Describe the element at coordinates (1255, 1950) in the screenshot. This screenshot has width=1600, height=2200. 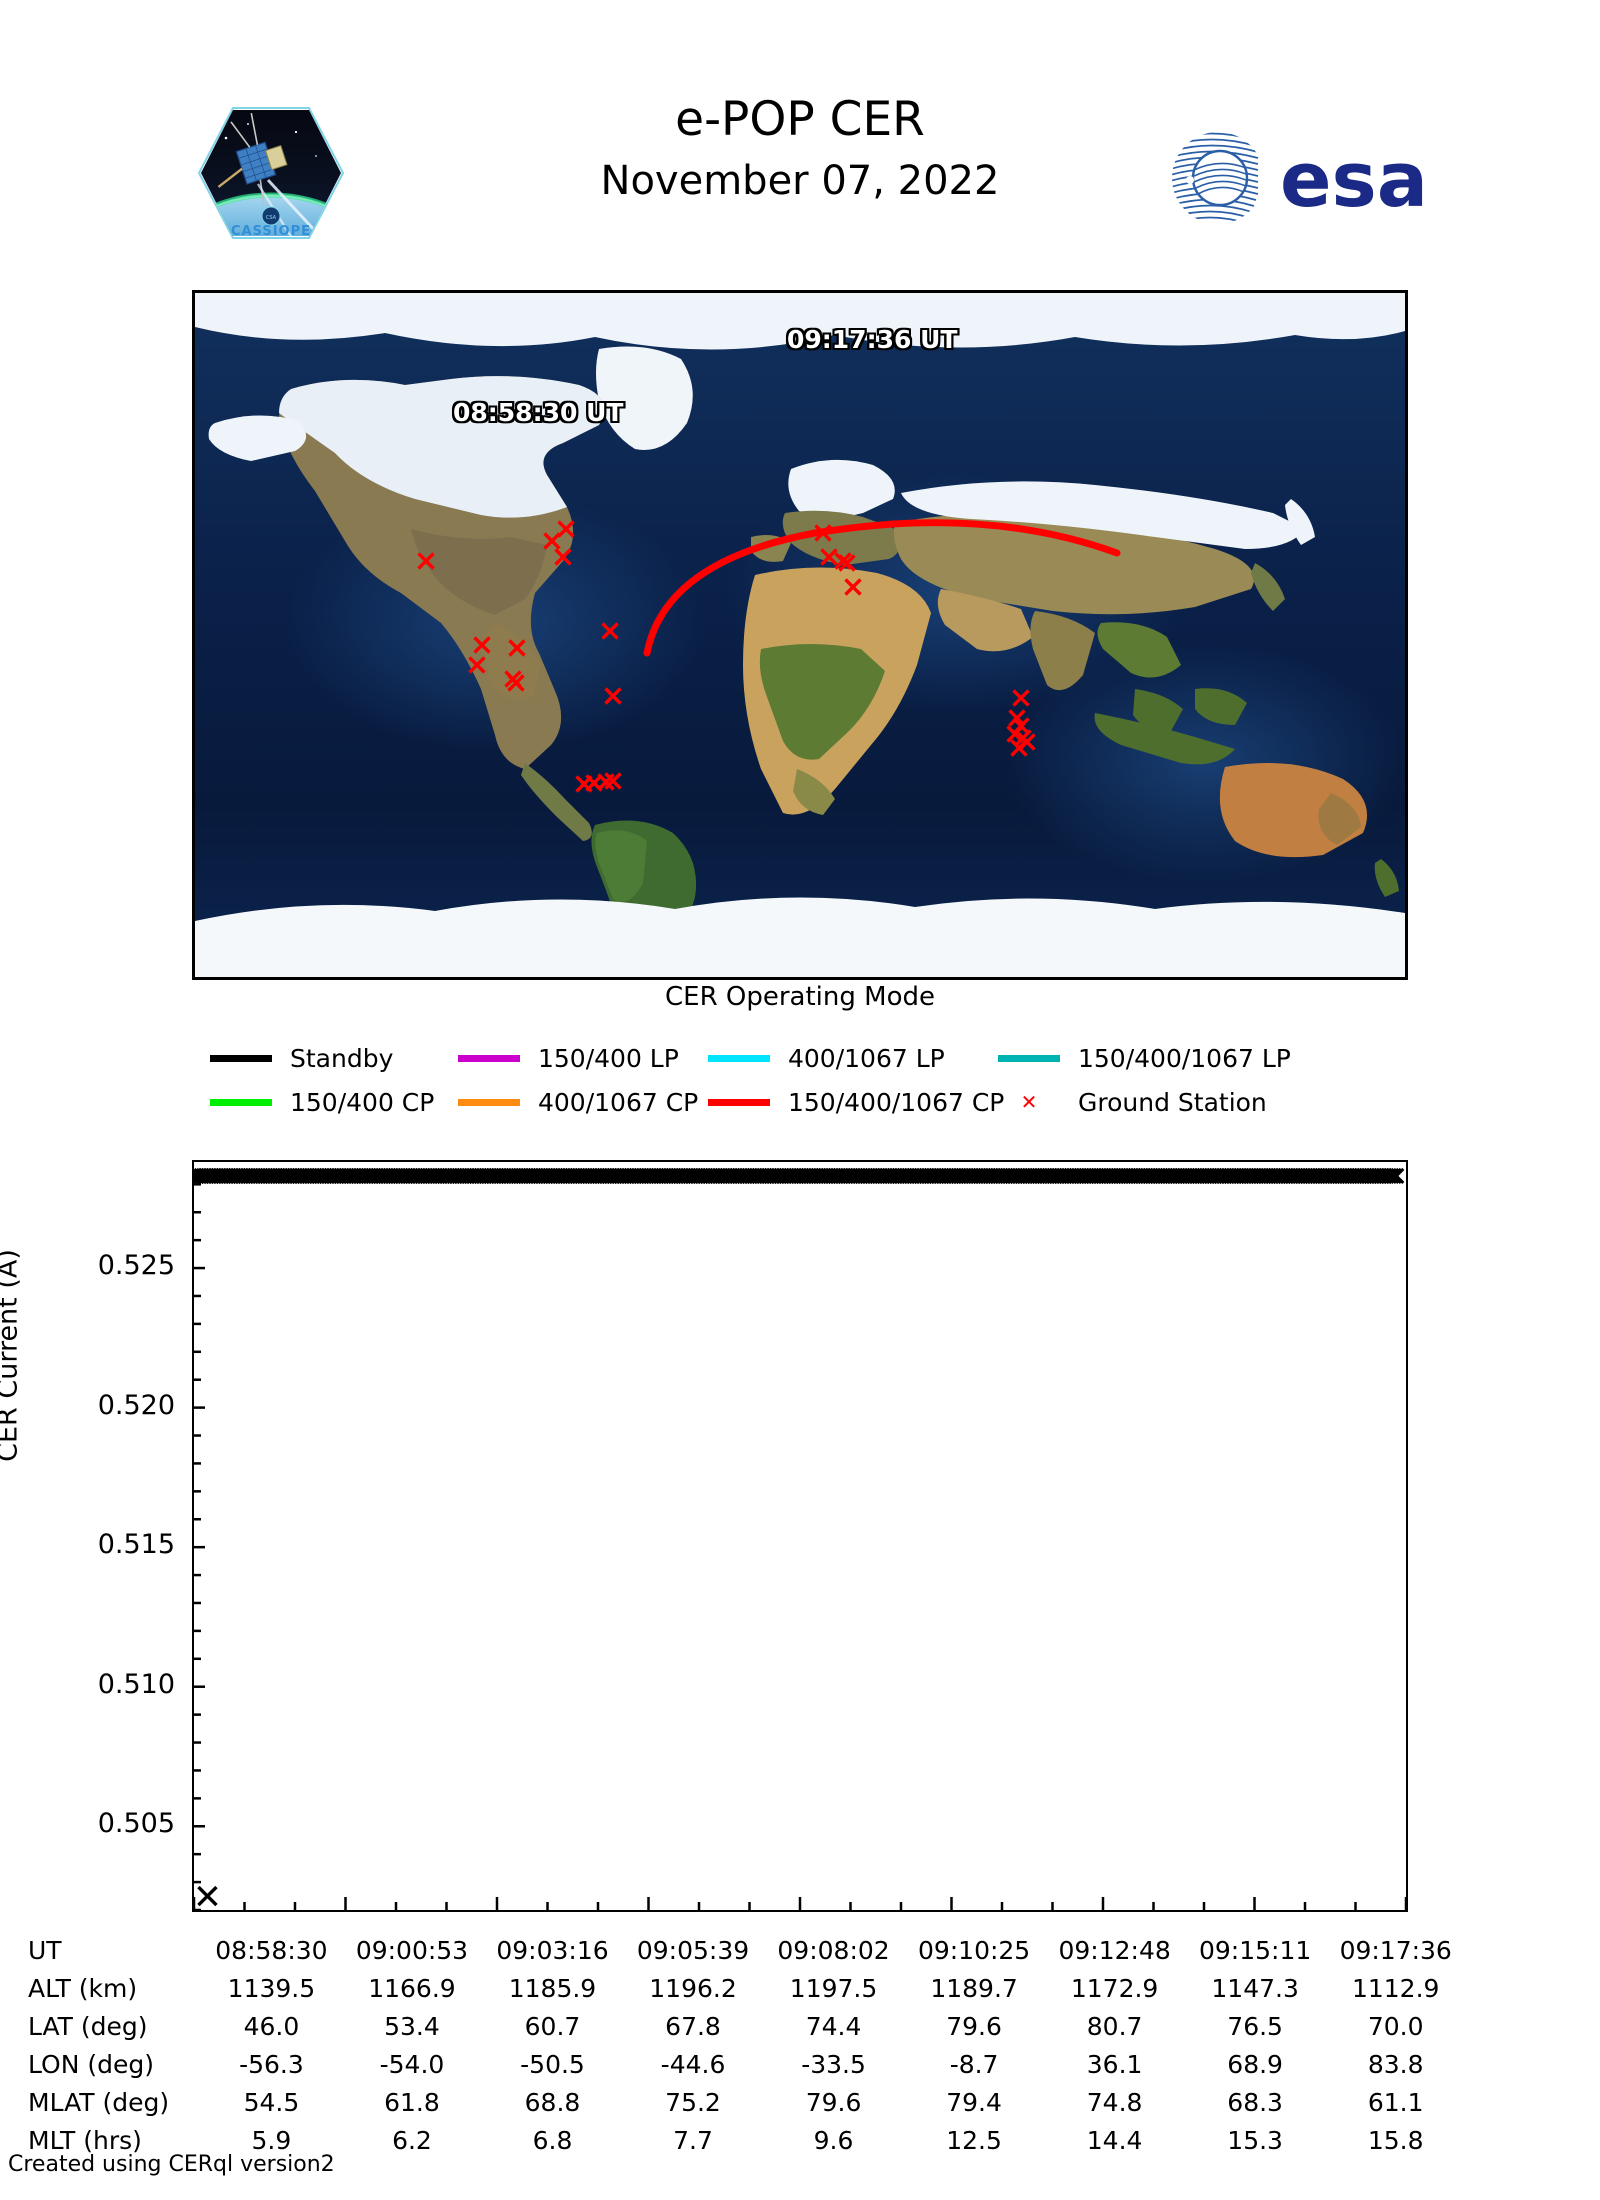
I see `table-cell: 09:15:11` at that location.